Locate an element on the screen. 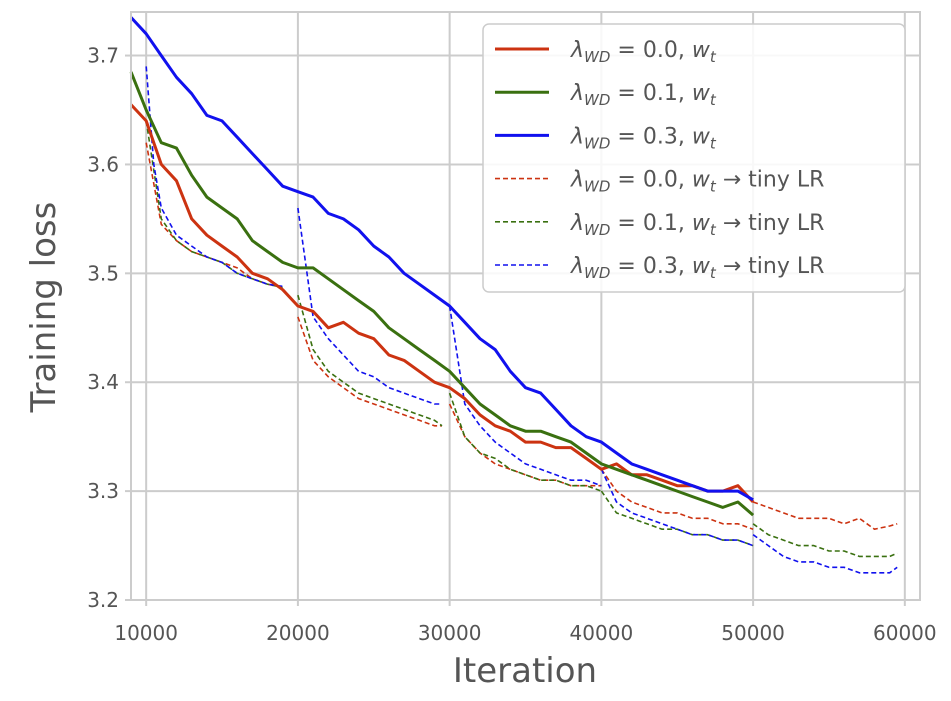 This screenshot has width=951, height=701. x-tick-label: 30000 is located at coordinates (450, 633).